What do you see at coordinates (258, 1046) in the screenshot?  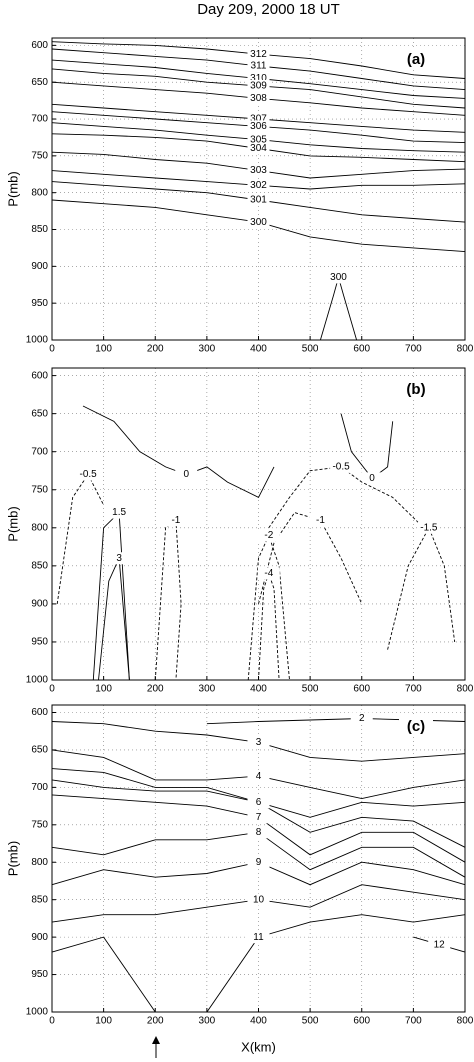 I see `x-axis-label: X(km)` at bounding box center [258, 1046].